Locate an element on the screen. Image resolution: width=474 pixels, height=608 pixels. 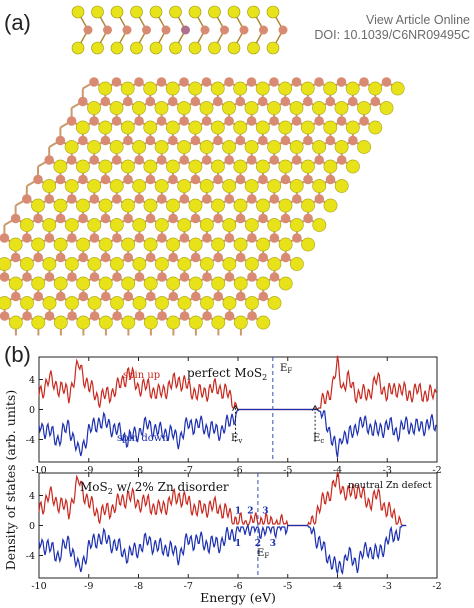
x-tick-label: -2 is located at coordinates (436, 586).